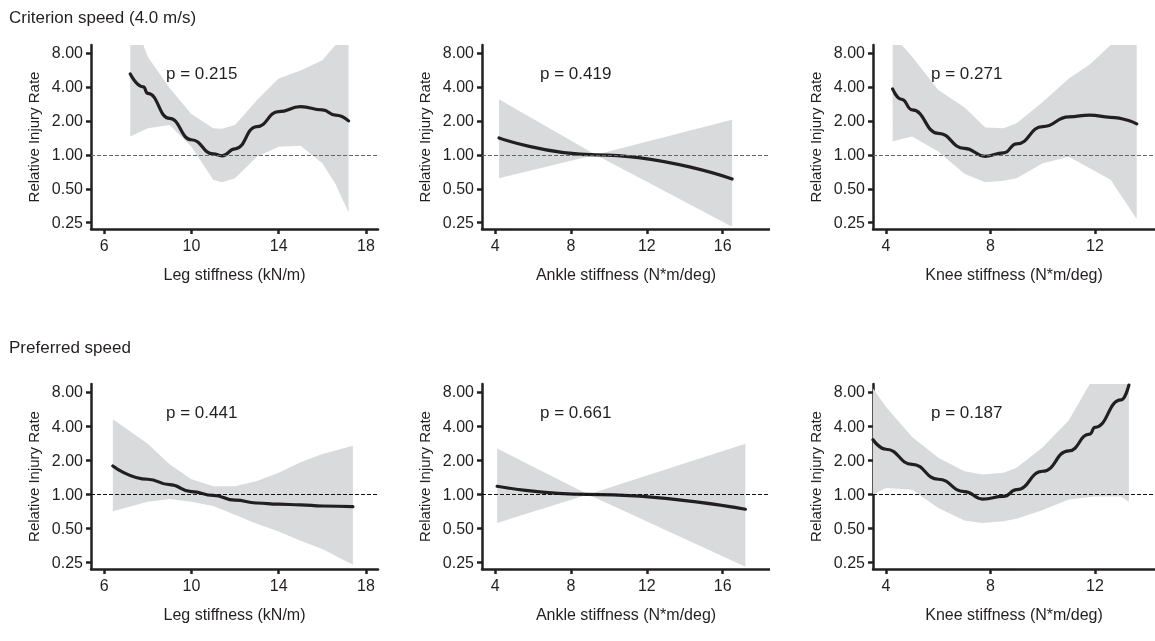  Describe the element at coordinates (202, 412) in the screenshot. I see `annotation: p = 0.441` at that location.